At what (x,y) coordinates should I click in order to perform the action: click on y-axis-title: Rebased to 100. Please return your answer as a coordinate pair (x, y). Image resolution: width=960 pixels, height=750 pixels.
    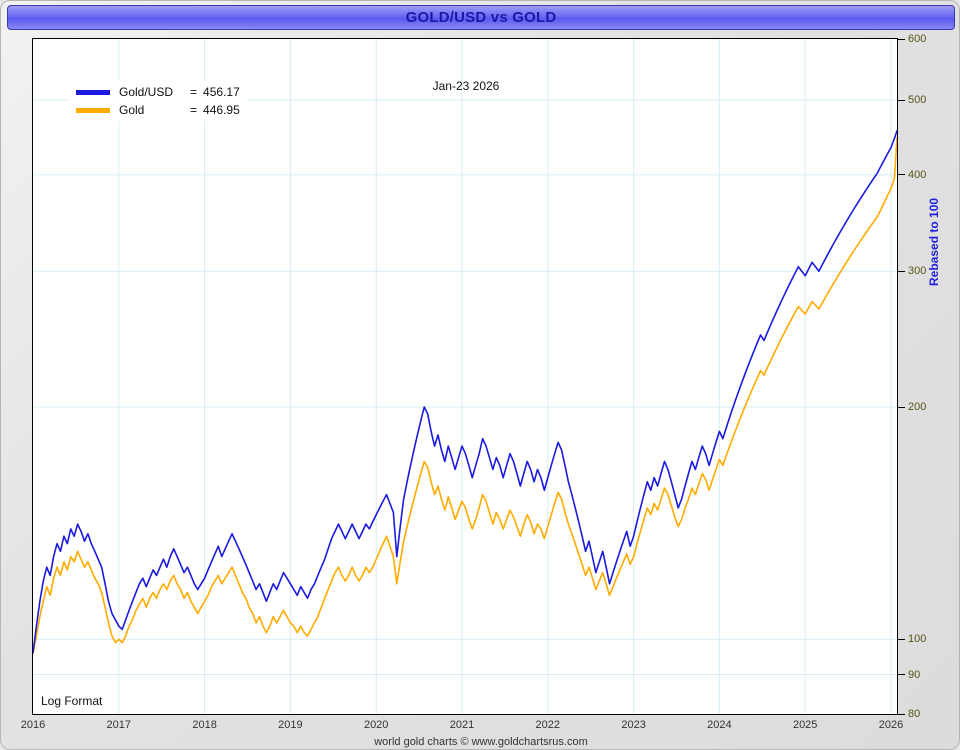
    Looking at the image, I should click on (934, 241).